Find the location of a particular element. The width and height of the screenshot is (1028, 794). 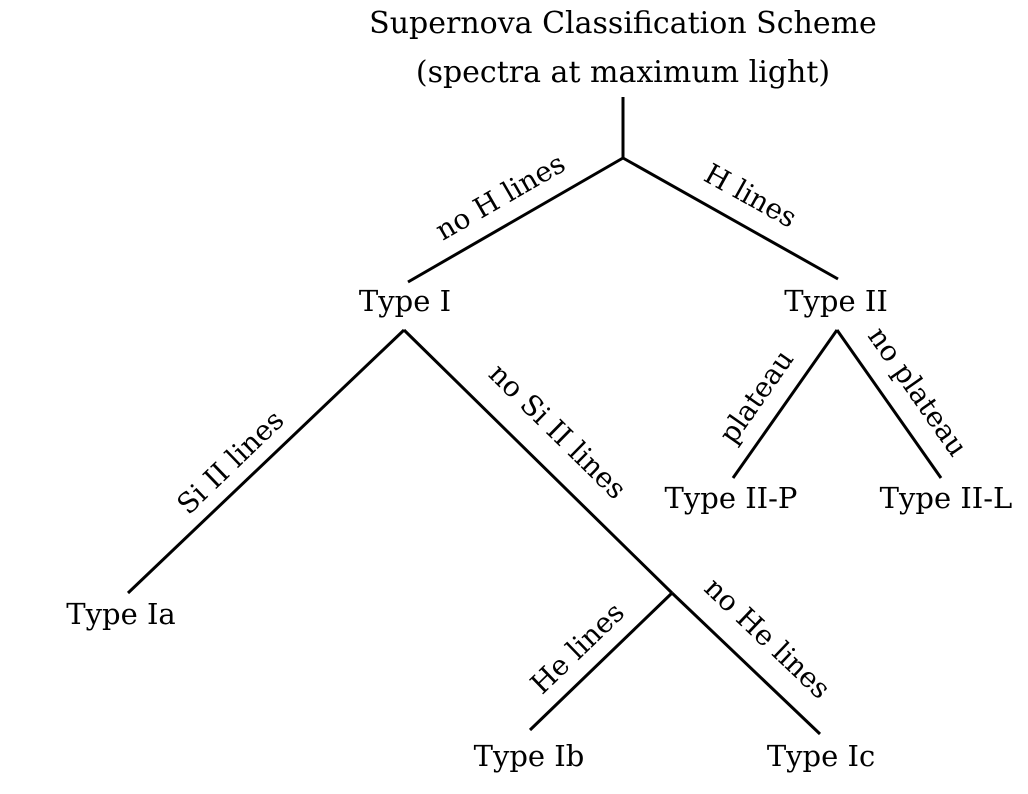

node-type-ib: Type Ib is located at coordinates (529, 756).